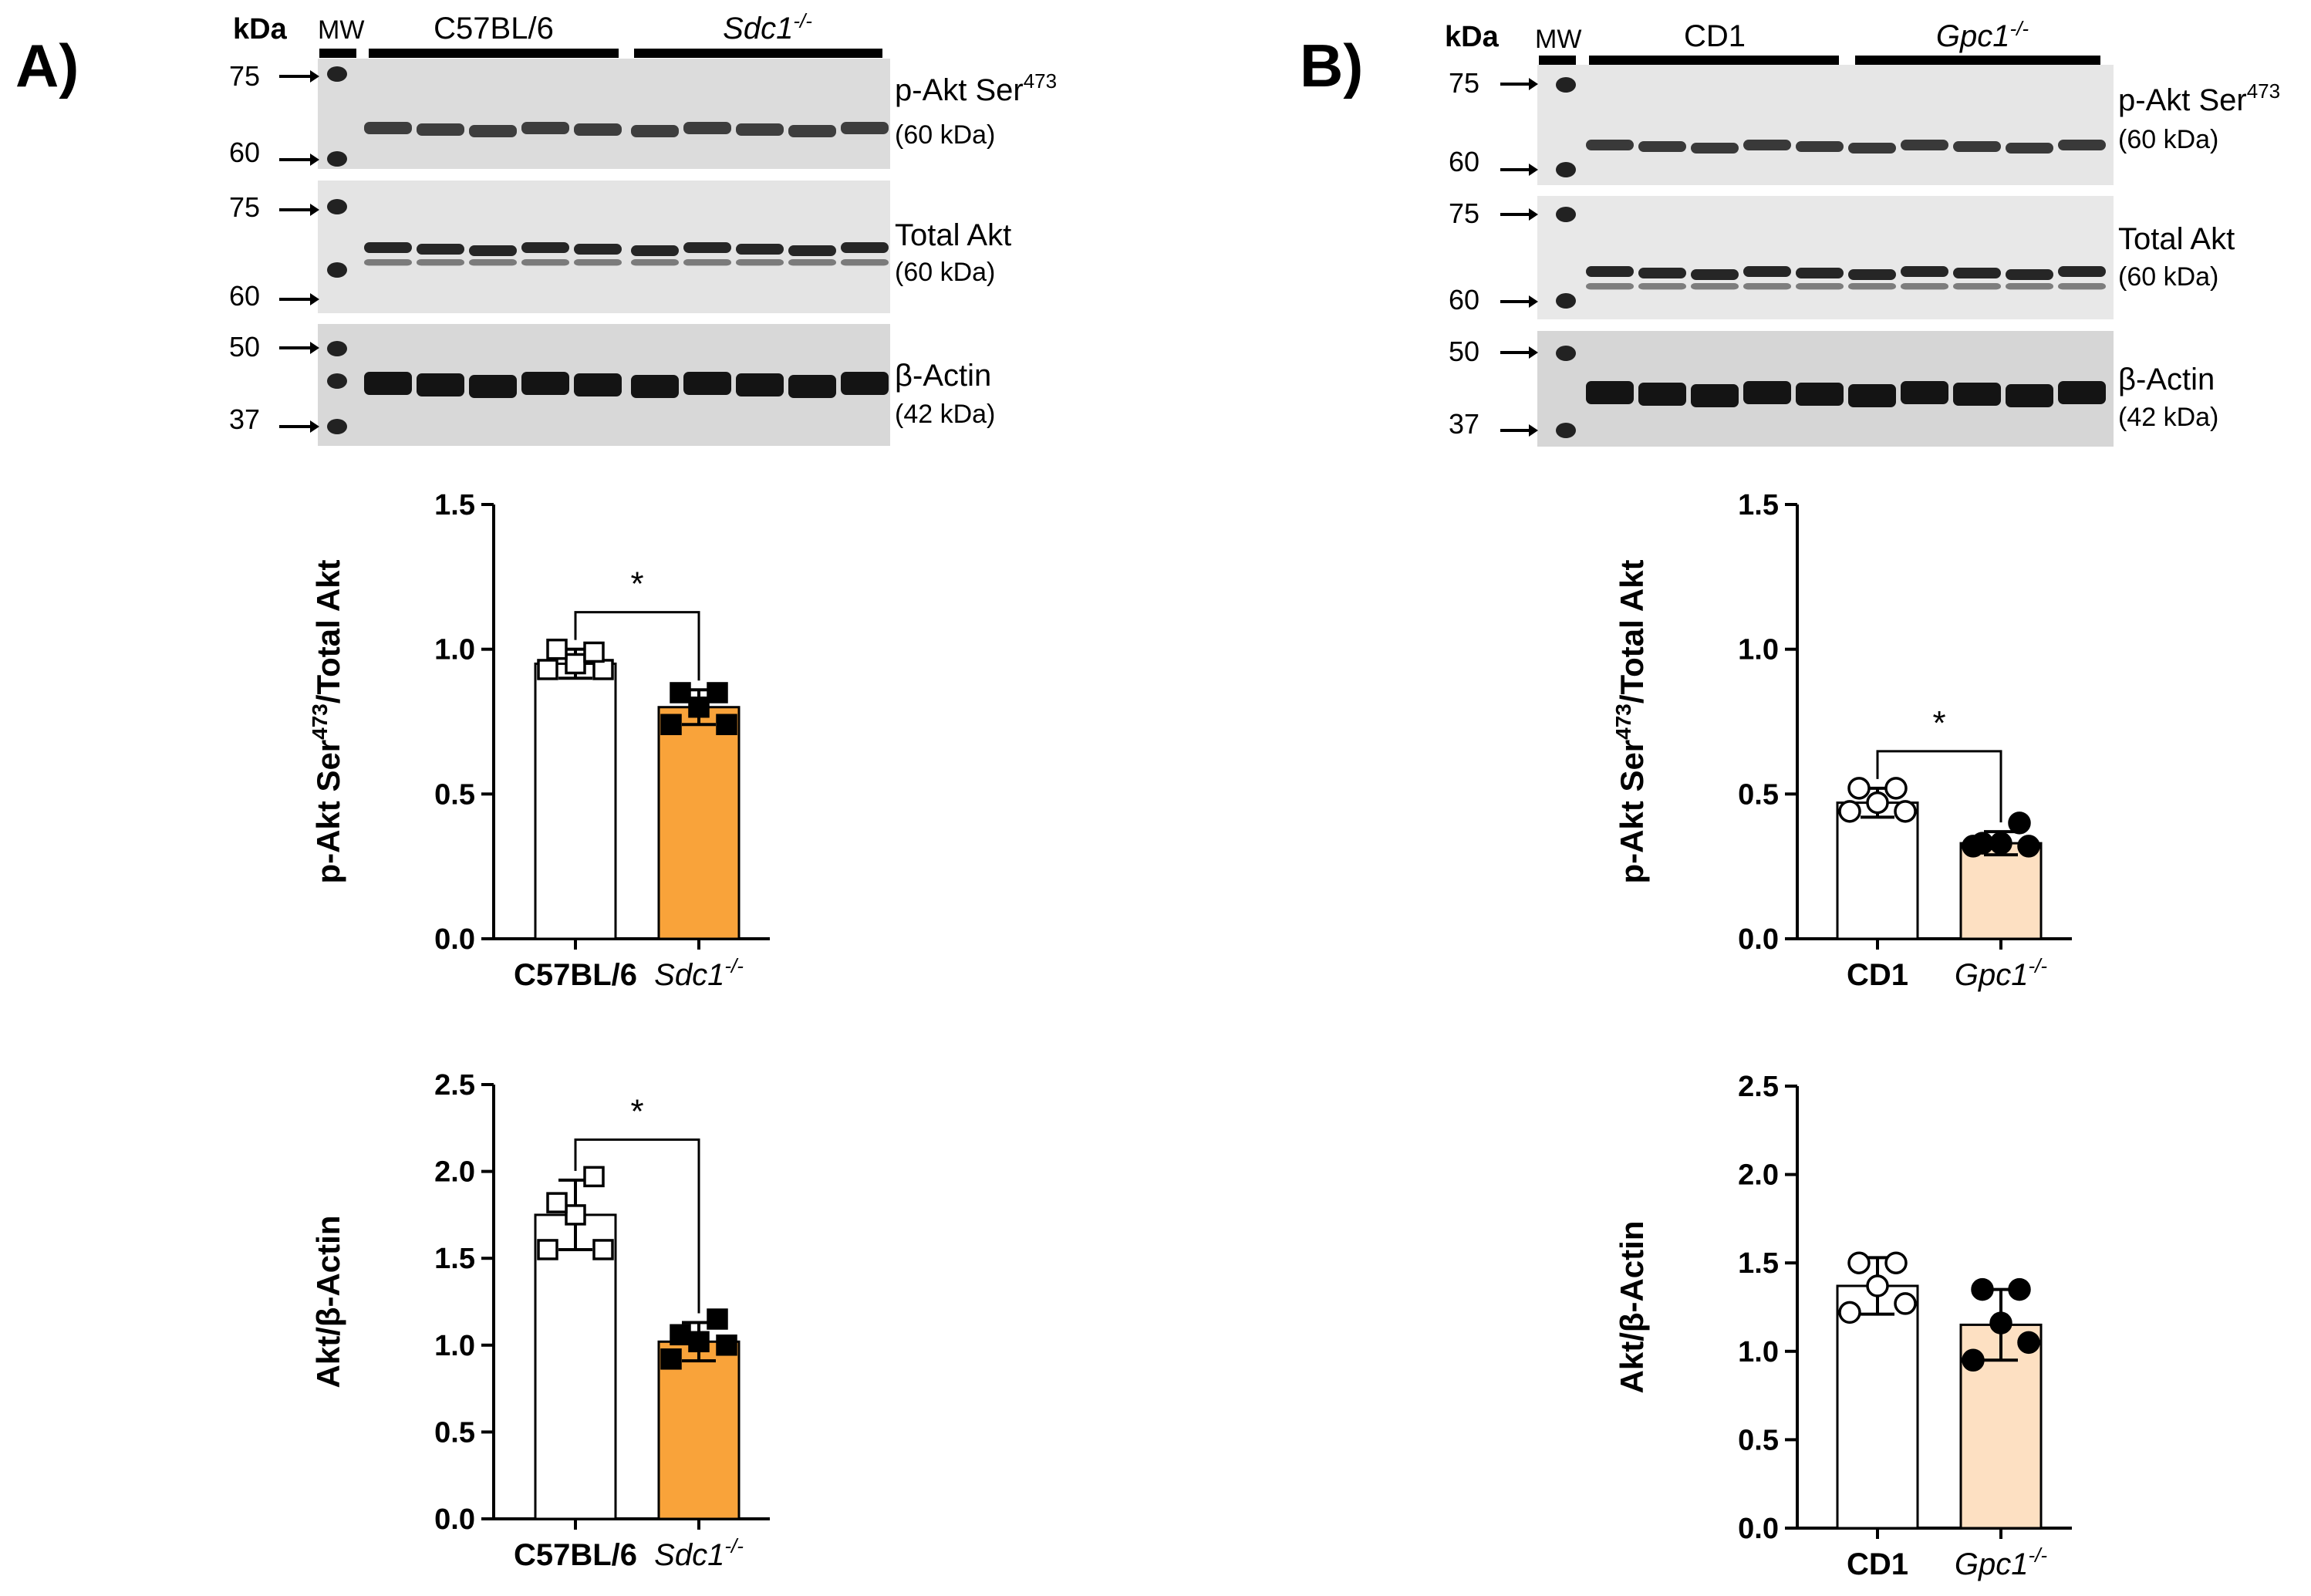 The width and height of the screenshot is (2311, 1596). I want to click on y-axis-label-main: p-Akt Ser, so click(1632, 812).